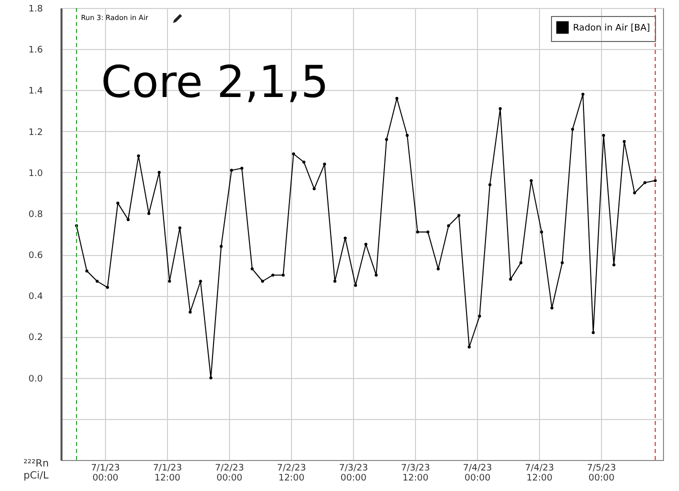 This screenshot has height=491, width=679. Describe the element at coordinates (36, 51) in the screenshot. I see `y-tick-label: 1.6` at that location.